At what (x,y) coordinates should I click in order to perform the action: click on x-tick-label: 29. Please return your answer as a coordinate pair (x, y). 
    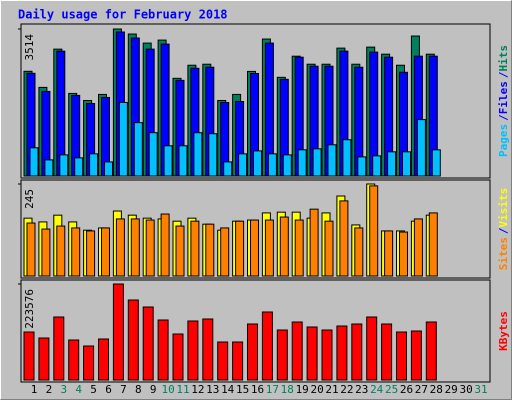
    Looking at the image, I should click on (451, 389).